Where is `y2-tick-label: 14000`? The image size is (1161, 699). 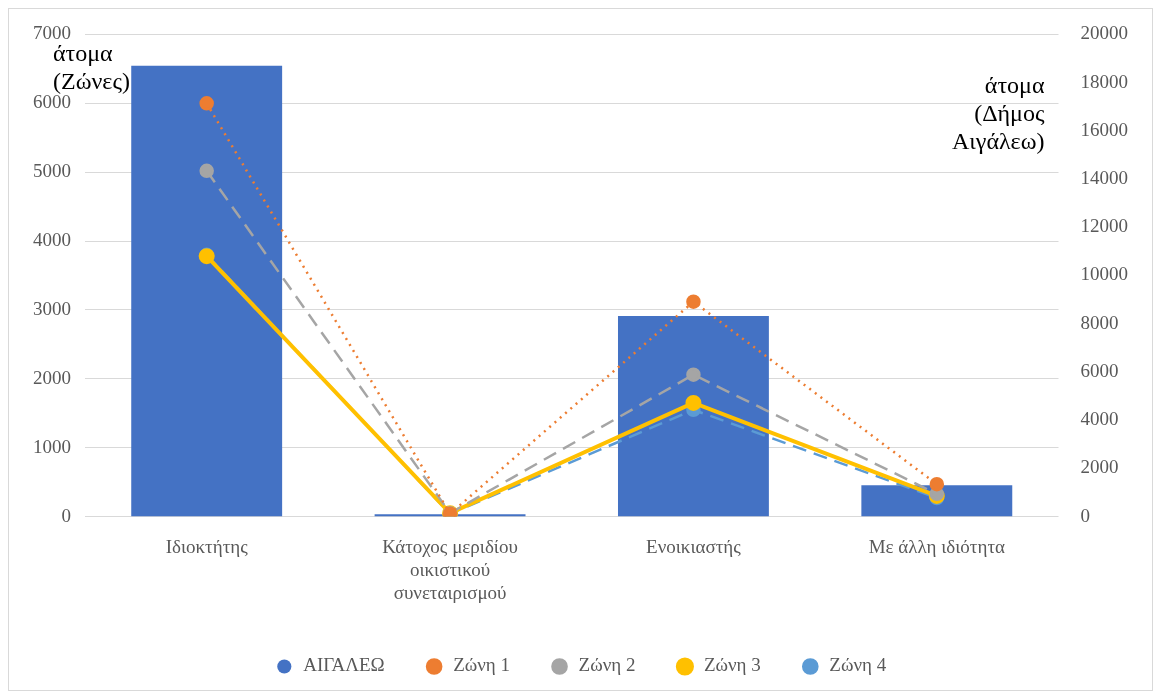
y2-tick-label: 14000 is located at coordinates (1104, 178).